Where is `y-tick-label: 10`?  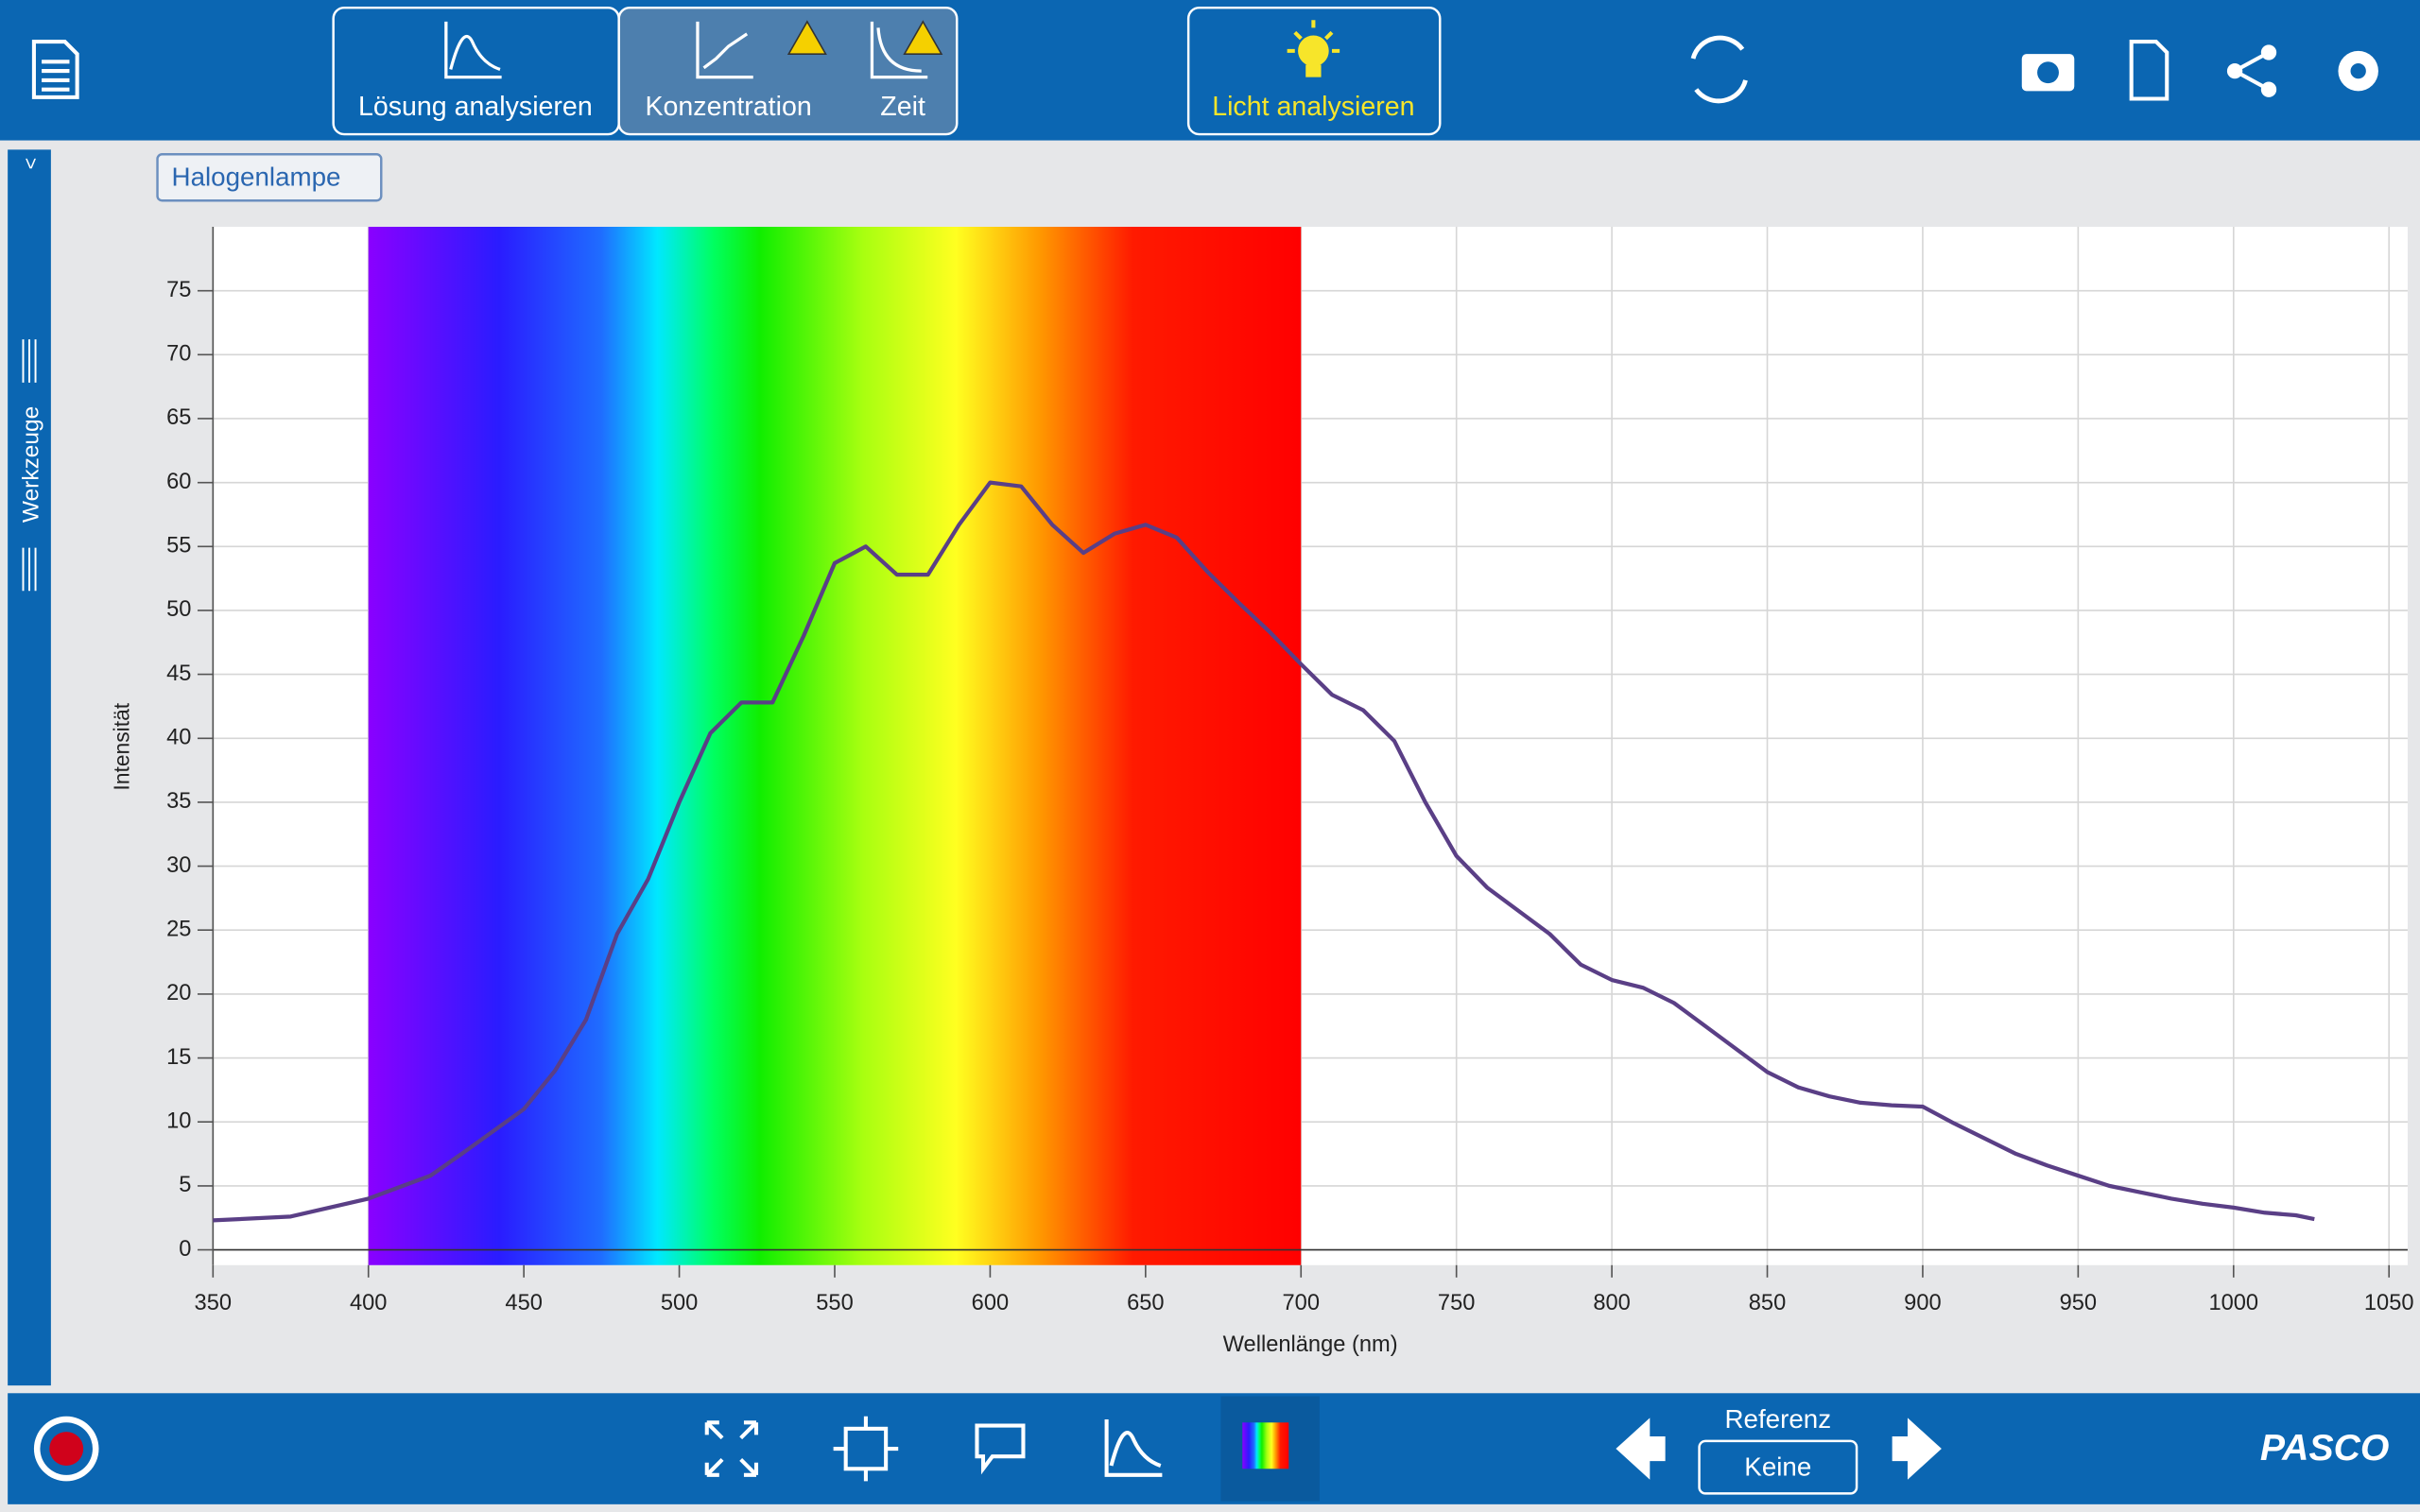
y-tick-label: 10 is located at coordinates (178, 1120).